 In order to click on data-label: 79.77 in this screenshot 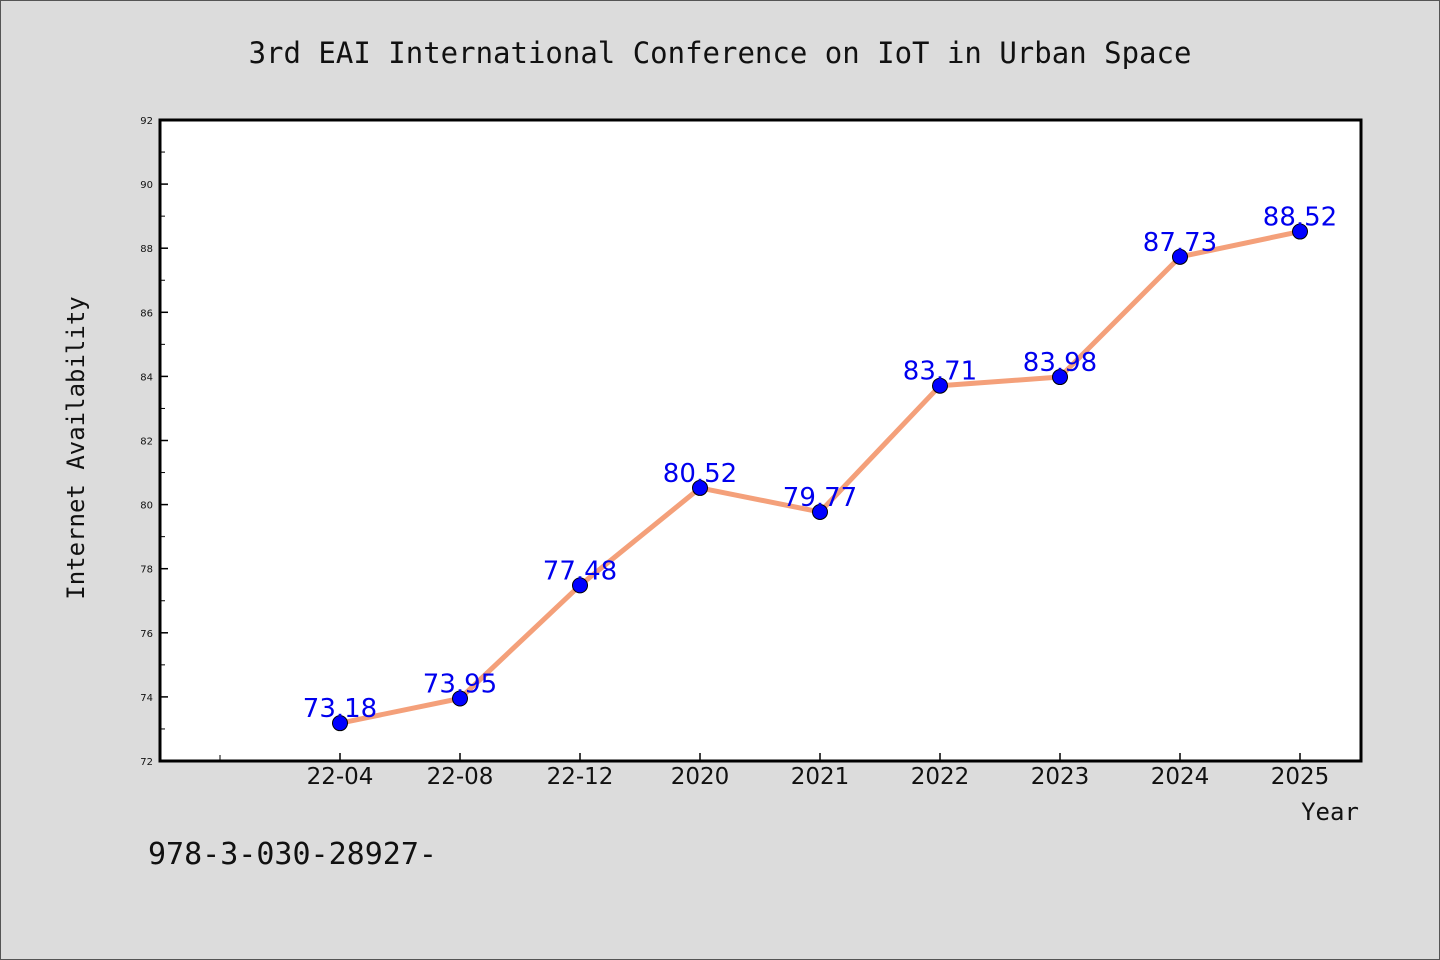, I will do `click(820, 498)`.